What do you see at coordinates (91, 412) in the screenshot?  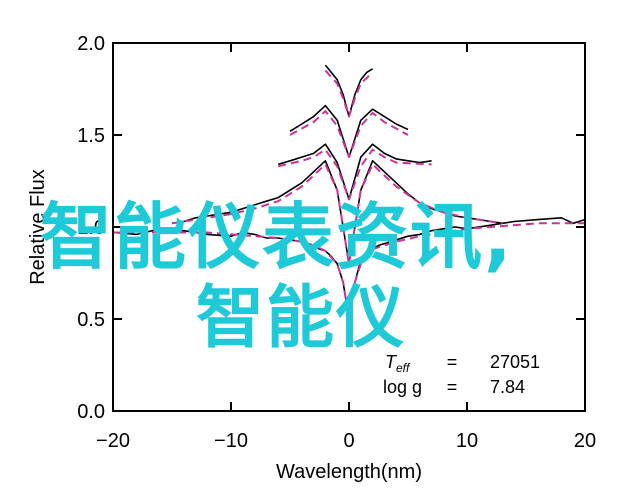 I see `y-tick-label: 0.0` at bounding box center [91, 412].